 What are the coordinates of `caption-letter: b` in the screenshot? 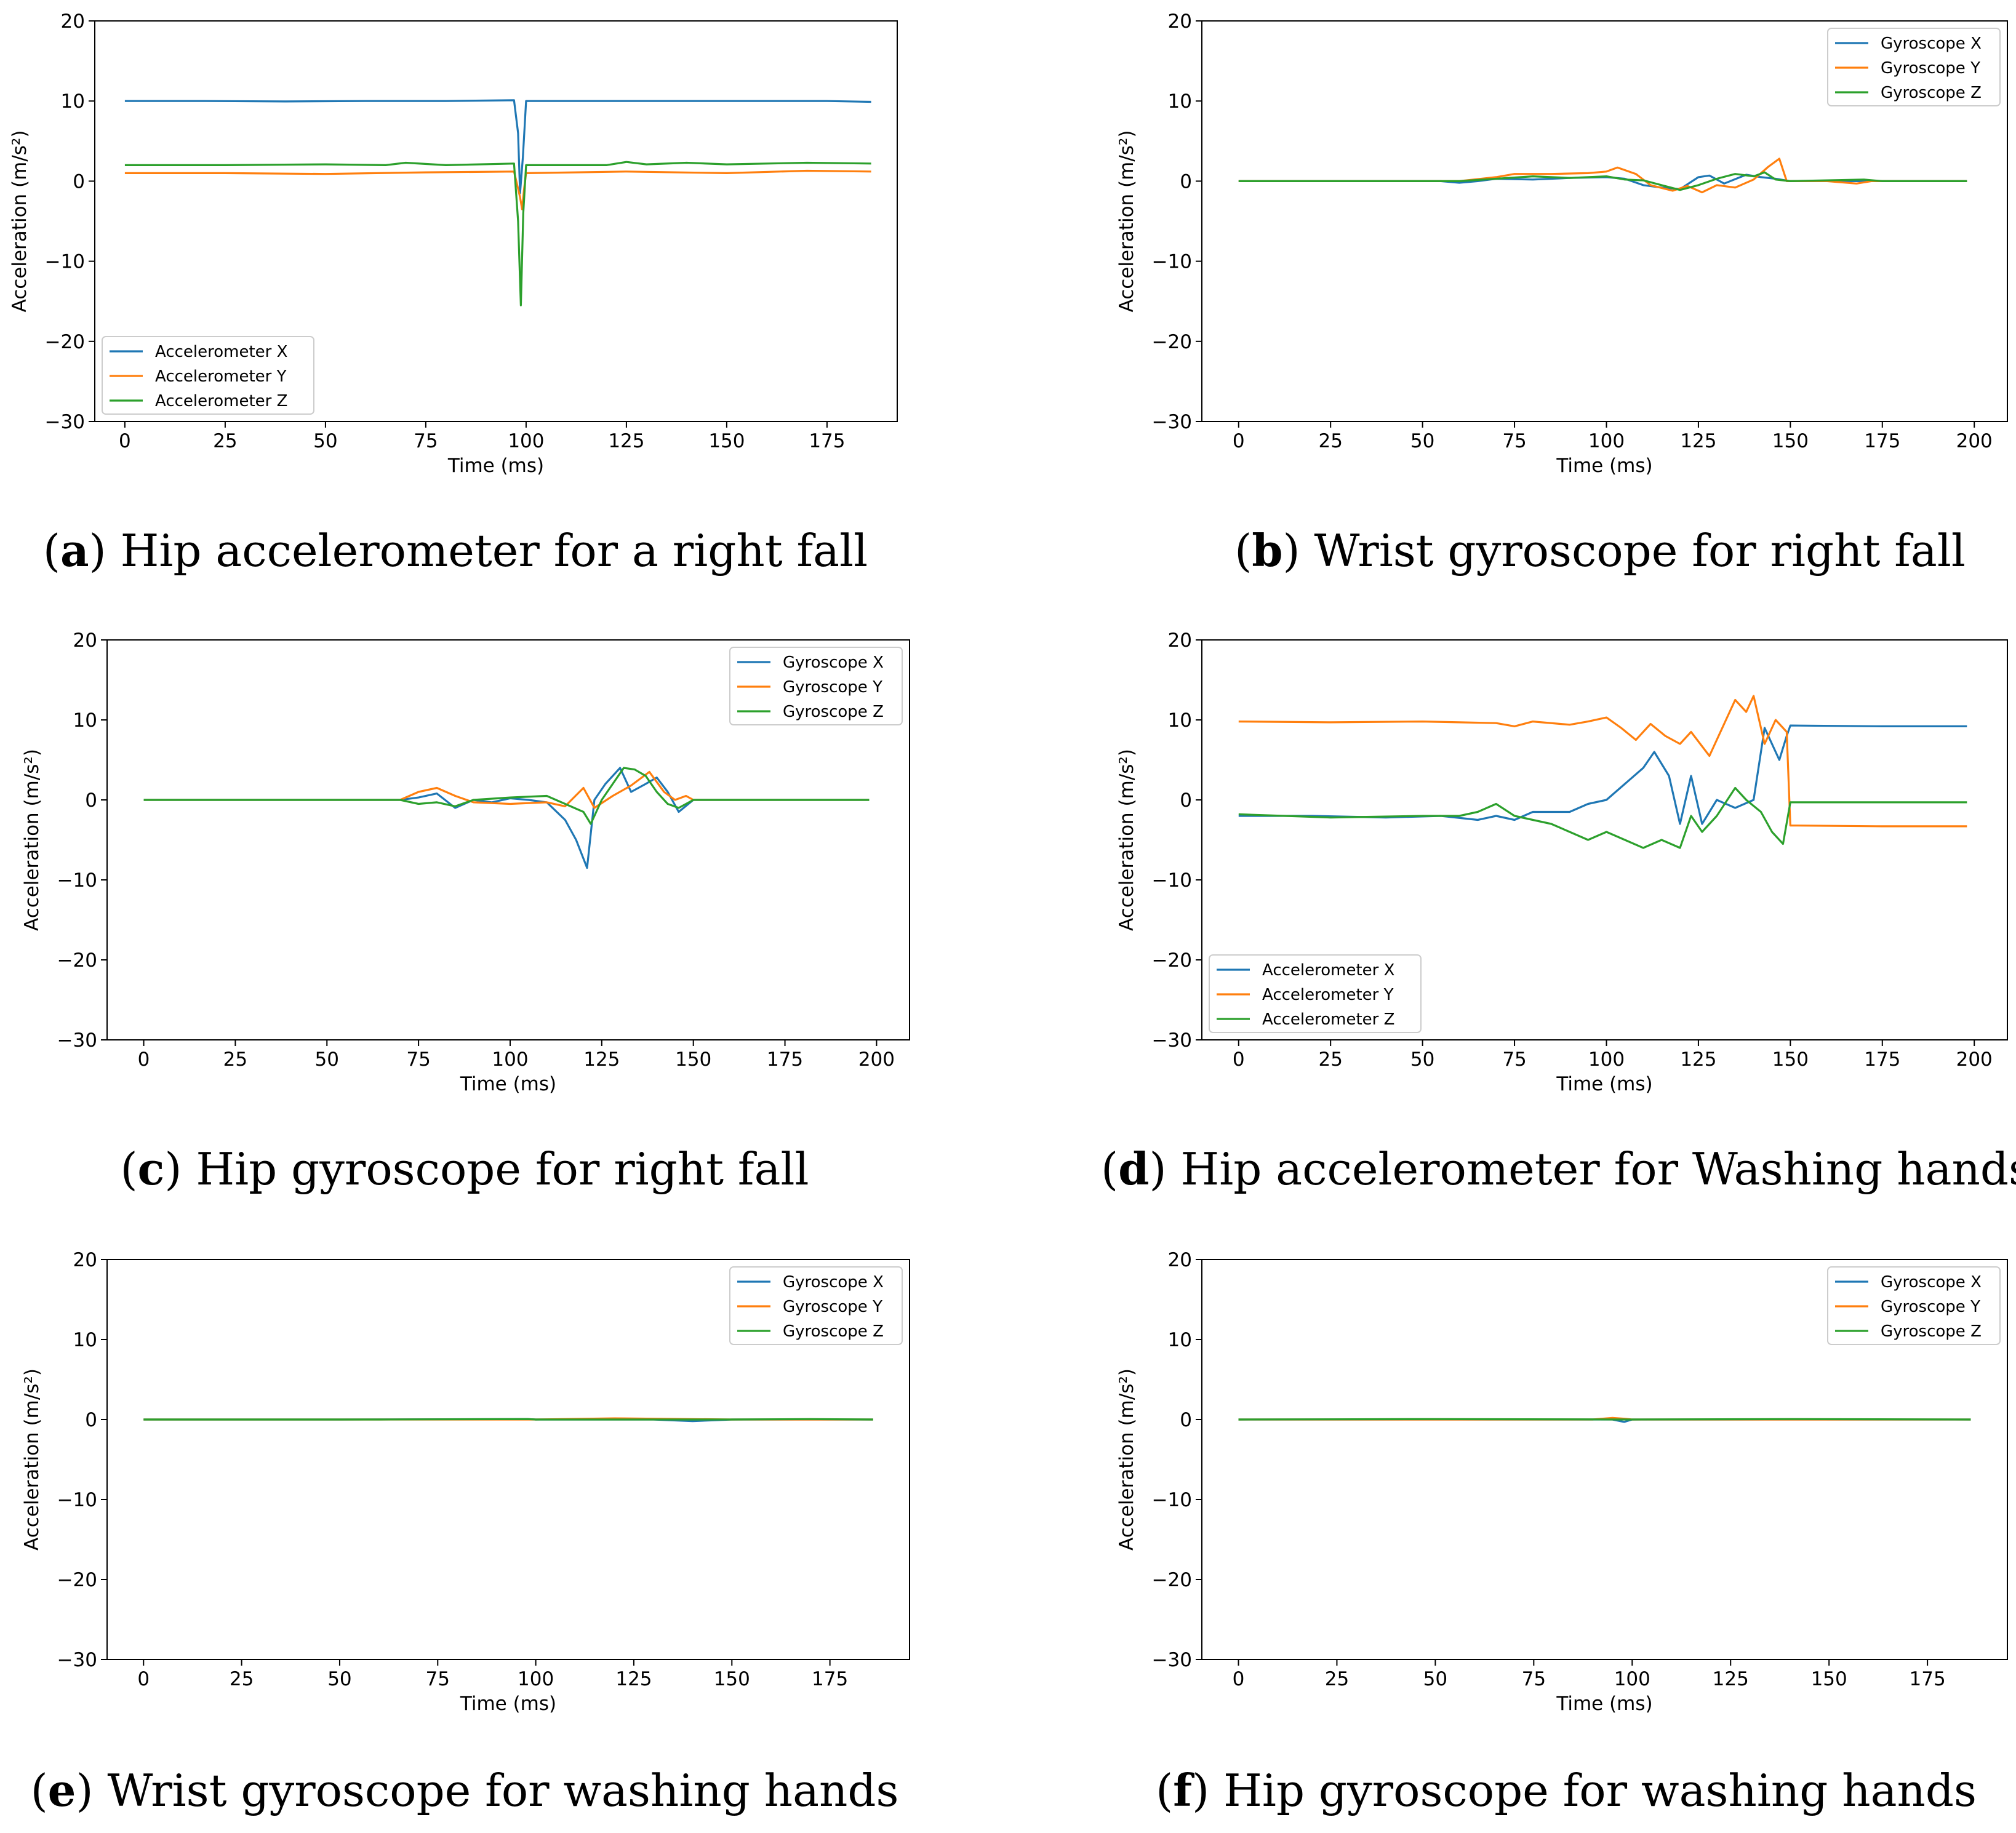 It's located at (1267, 550).